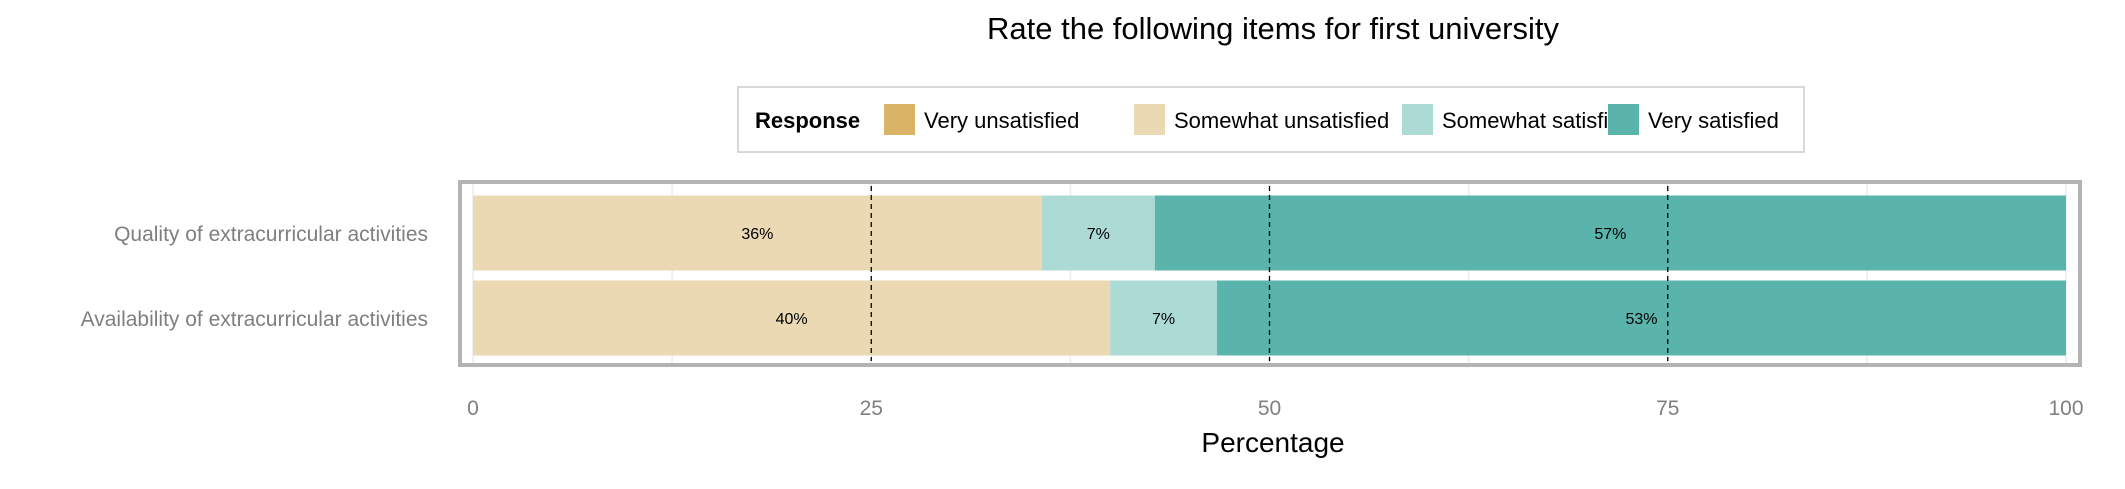 The image size is (2125, 489). I want to click on x-tick-label: 0, so click(473, 408).